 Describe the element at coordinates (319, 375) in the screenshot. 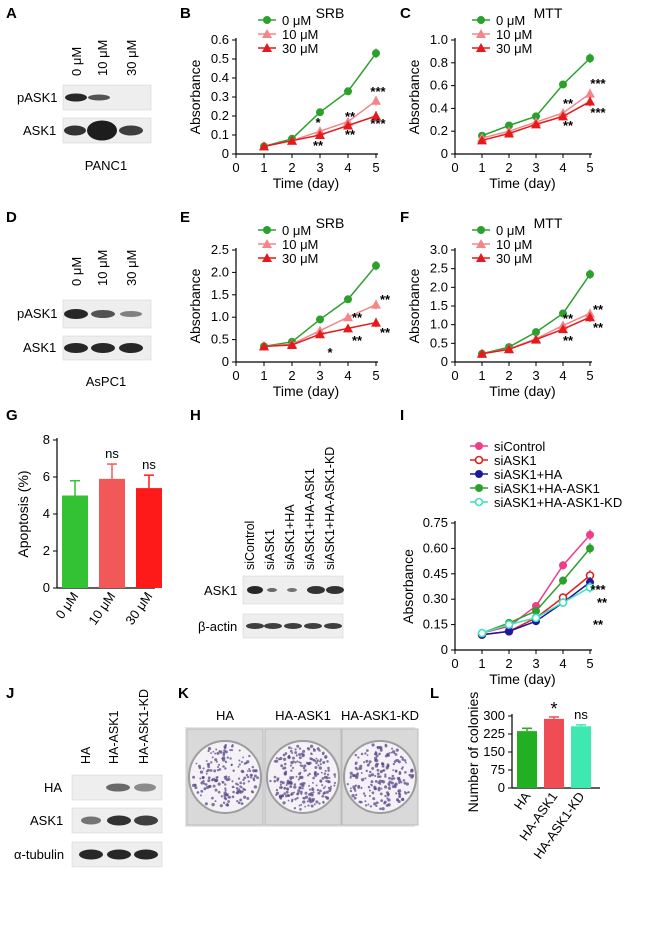

I see `x-tick-label: 3` at that location.